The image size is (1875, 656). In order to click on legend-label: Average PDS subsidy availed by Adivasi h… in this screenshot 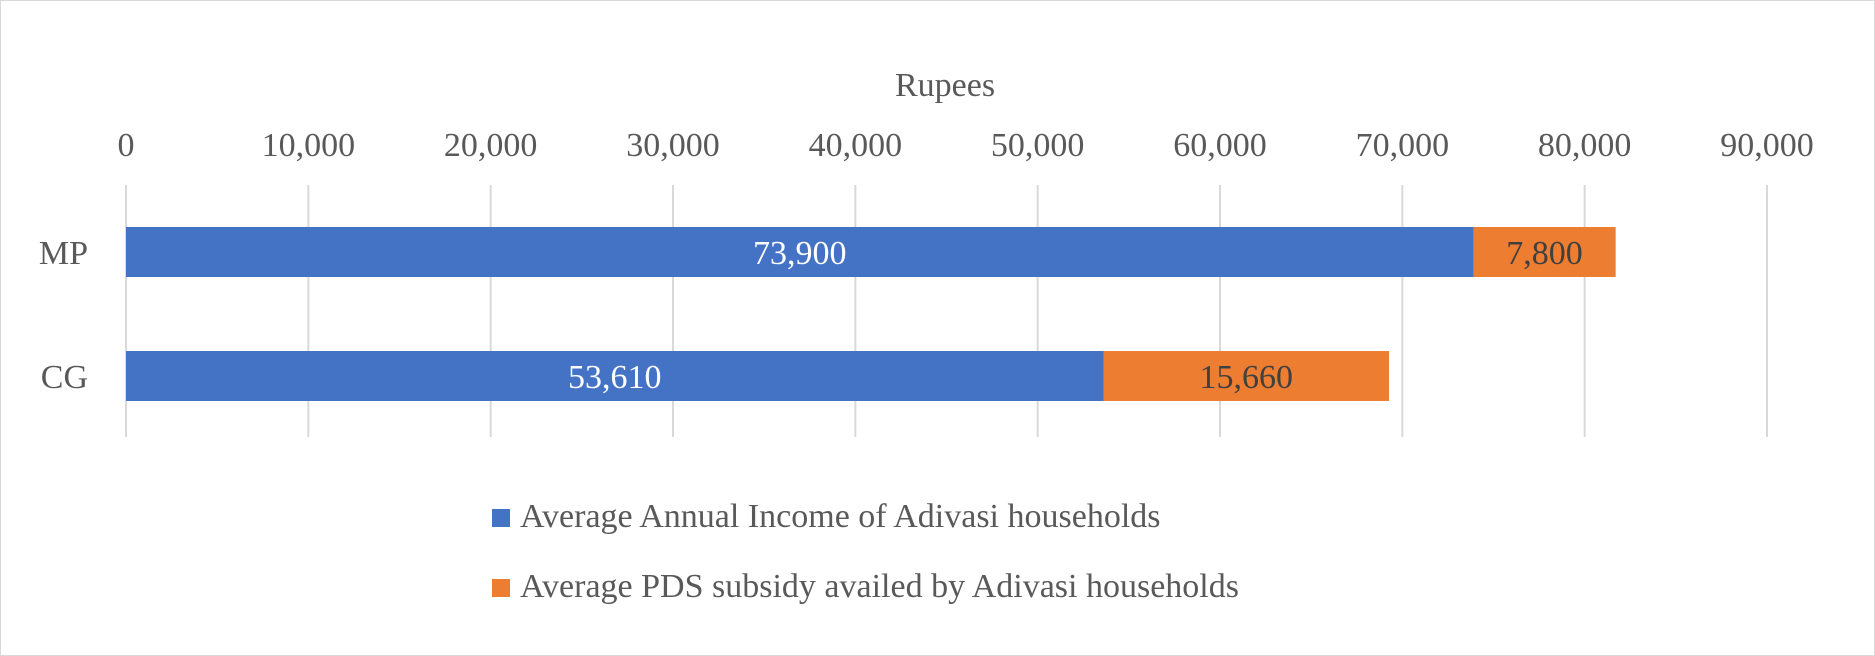, I will do `click(879, 586)`.